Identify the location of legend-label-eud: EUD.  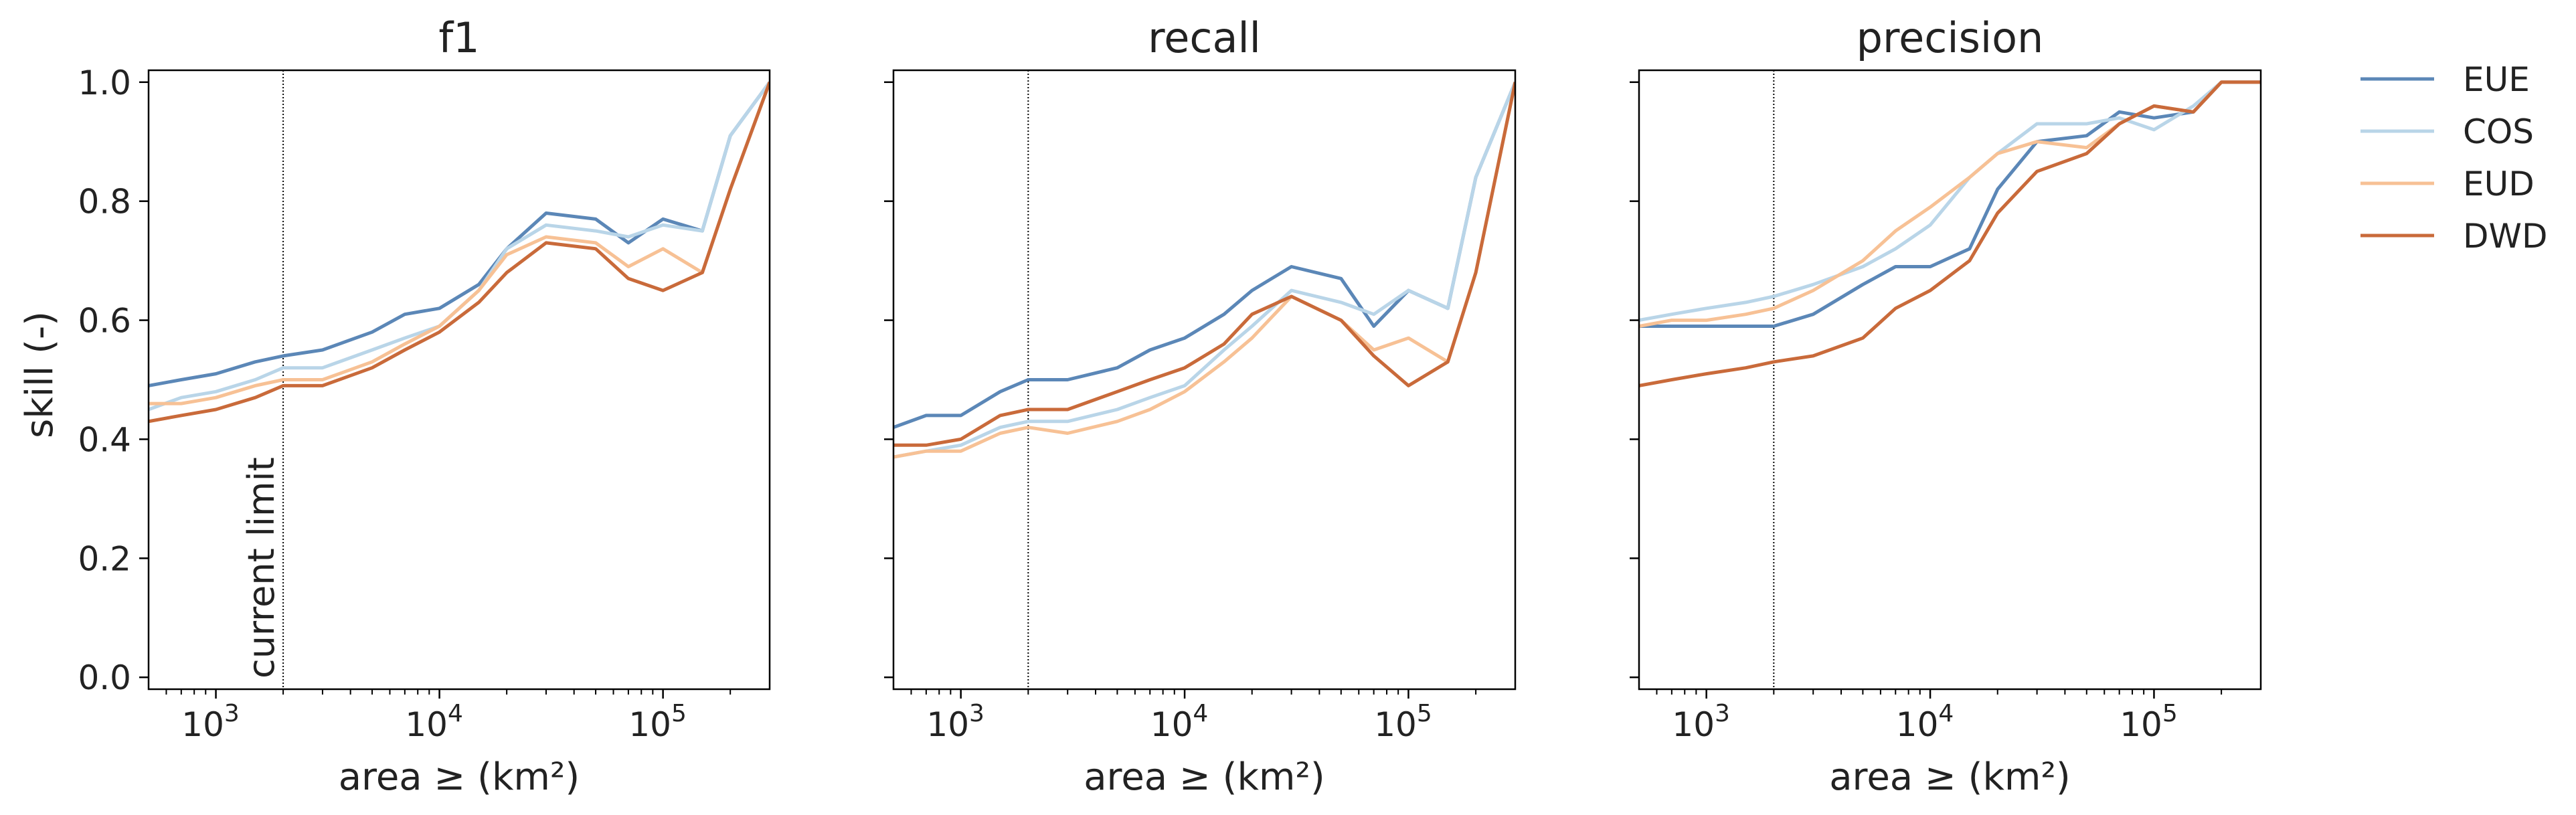
(2499, 184).